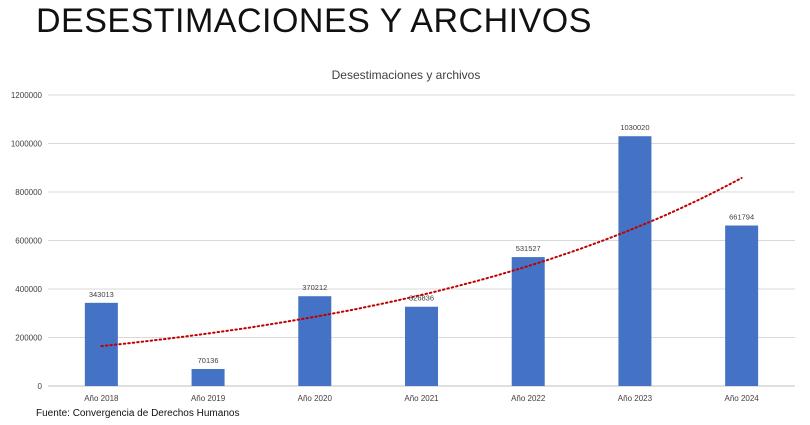 The image size is (810, 425). What do you see at coordinates (528, 398) in the screenshot?
I see `x-tick-label: Año 2022` at bounding box center [528, 398].